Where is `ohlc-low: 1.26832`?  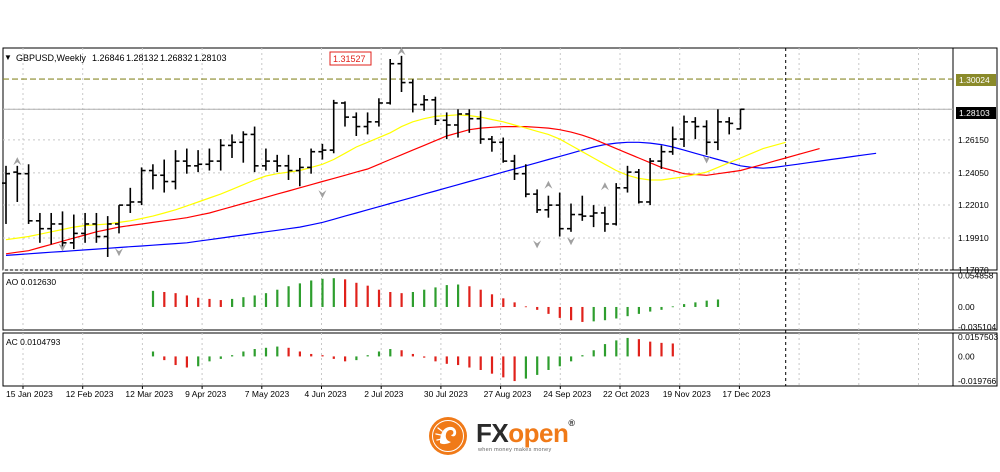
ohlc-low: 1.26832 is located at coordinates (176, 58).